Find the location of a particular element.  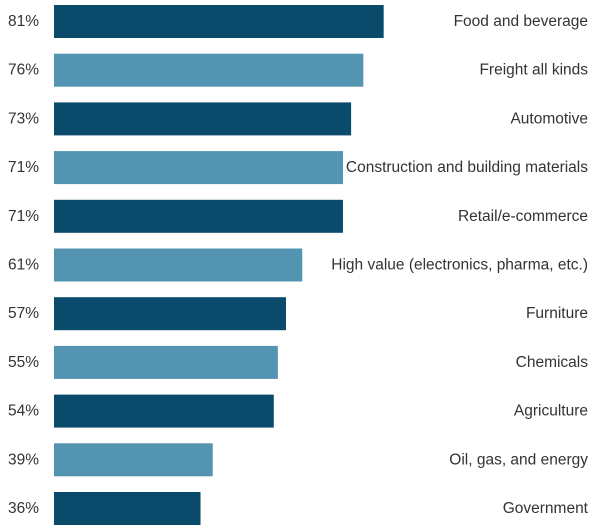

value-labels-group: 81% 76% 73% 71% 71% 61% 57% 55% 54% 39% 36% is located at coordinates (23, 265).